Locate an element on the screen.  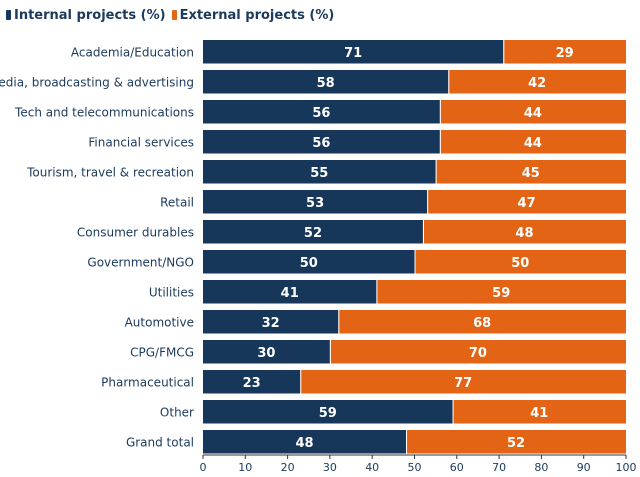
bar-external-financial-services is located at coordinates (532, 142).